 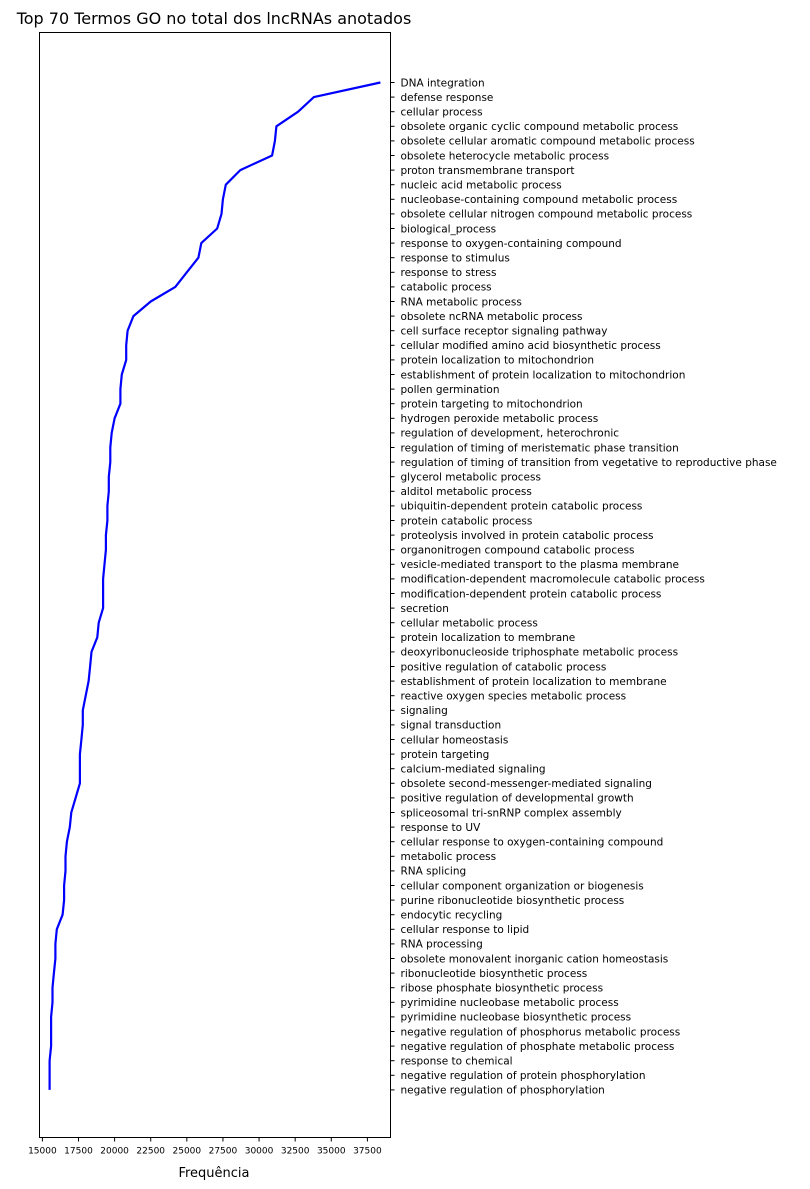 I want to click on y-tick-label: response to chemical, so click(x=457, y=1062).